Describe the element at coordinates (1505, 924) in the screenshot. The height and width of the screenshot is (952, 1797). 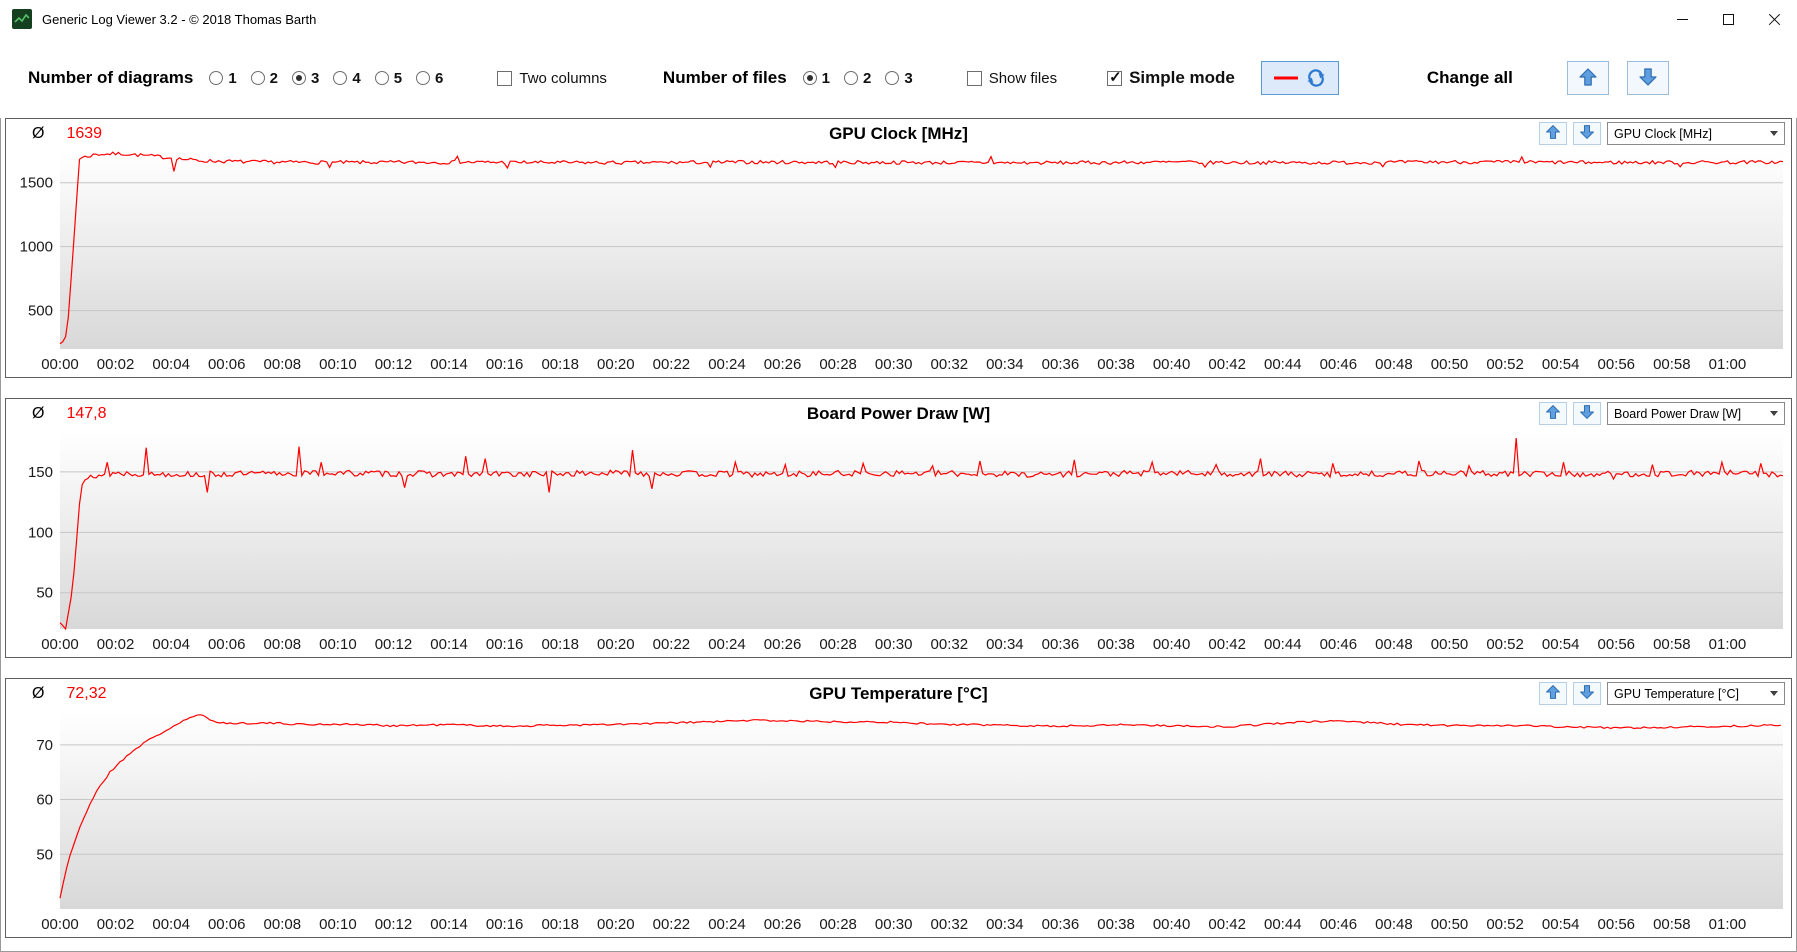
I see `x-tick-label: 00:52` at that location.